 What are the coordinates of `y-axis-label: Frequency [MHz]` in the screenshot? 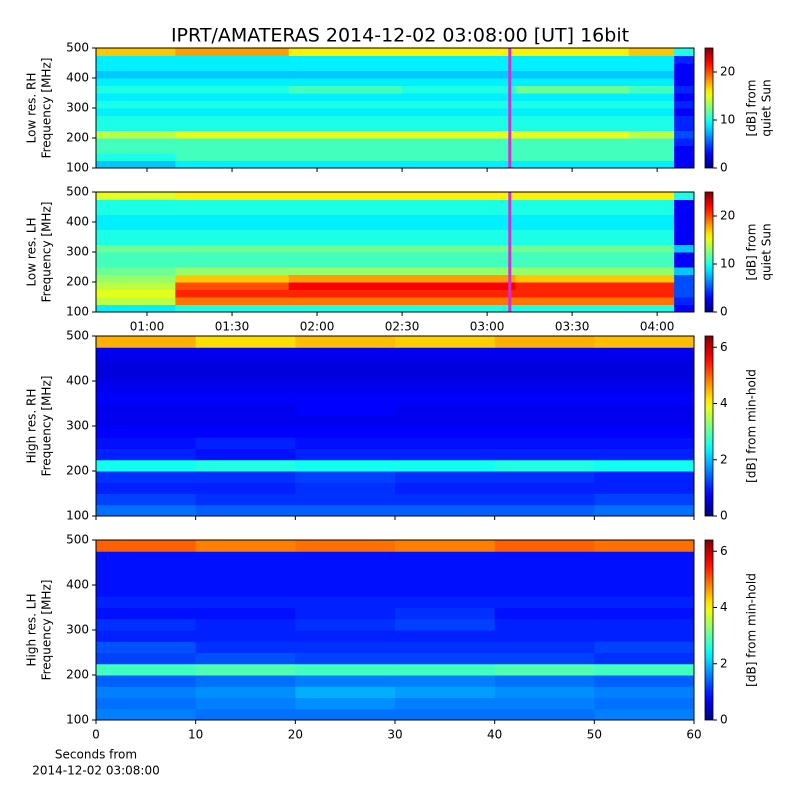 It's located at (47, 630).